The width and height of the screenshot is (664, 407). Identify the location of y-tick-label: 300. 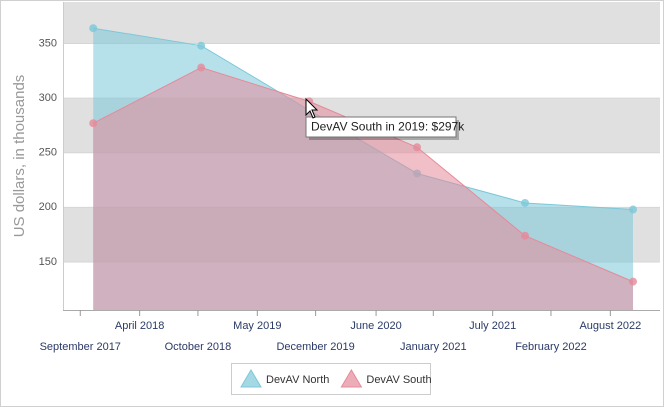
(48, 98).